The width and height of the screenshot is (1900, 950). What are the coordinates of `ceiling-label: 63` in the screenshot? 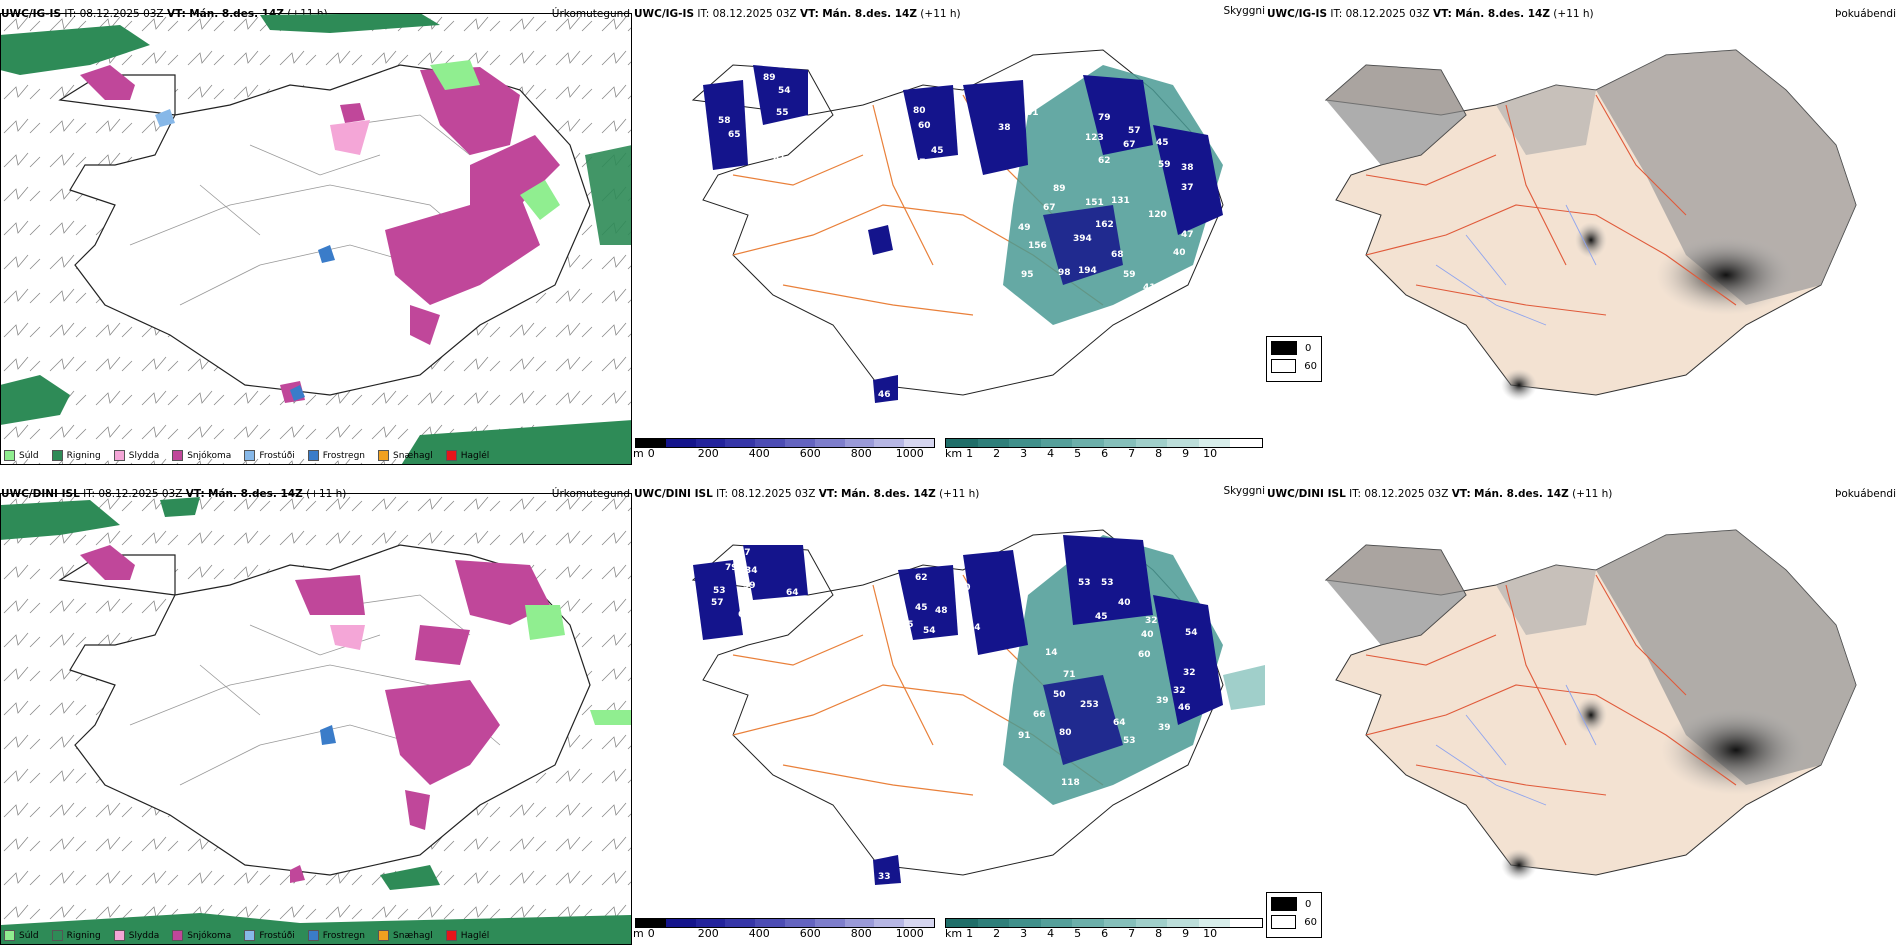 It's located at (744, 615).